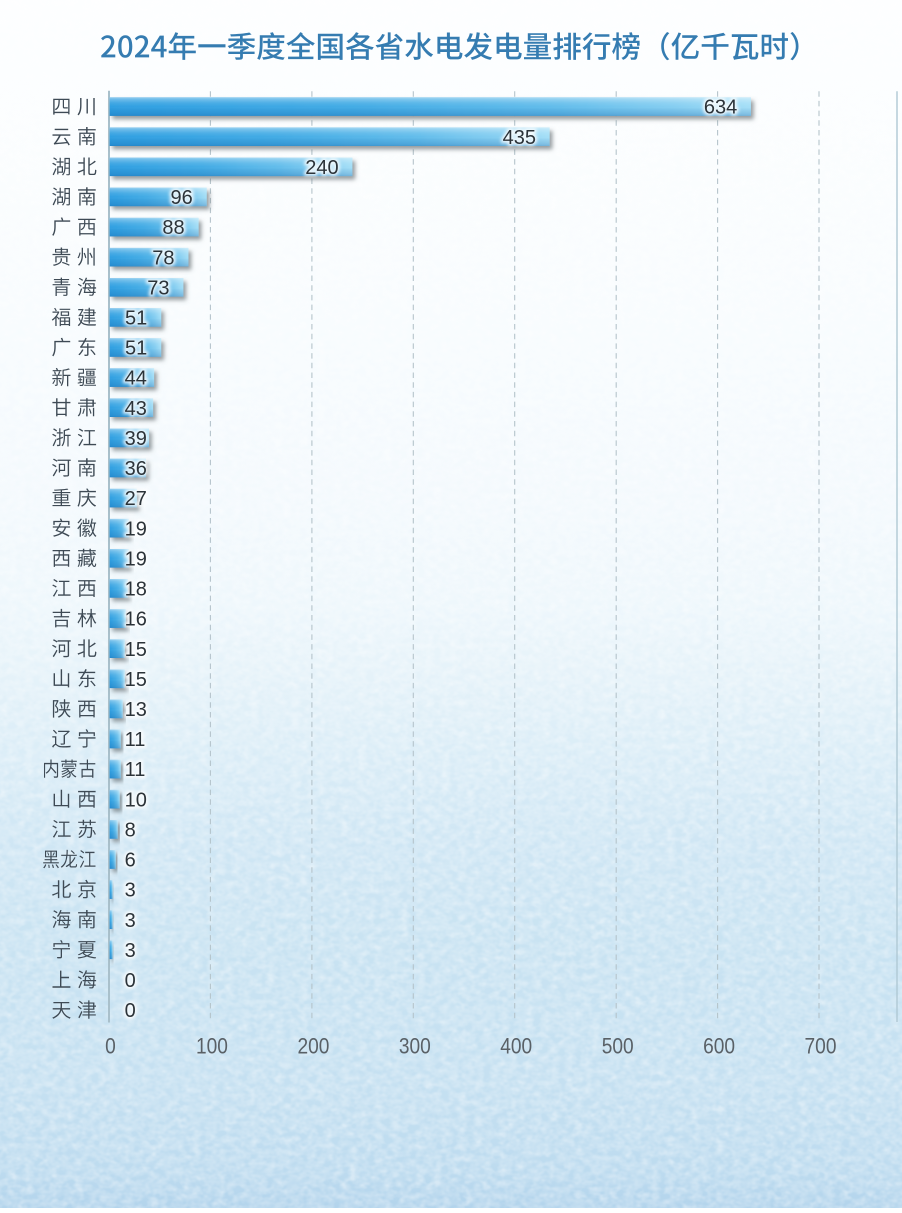  What do you see at coordinates (136, 620) in the screenshot?
I see `svg-text: 16` at bounding box center [136, 620].